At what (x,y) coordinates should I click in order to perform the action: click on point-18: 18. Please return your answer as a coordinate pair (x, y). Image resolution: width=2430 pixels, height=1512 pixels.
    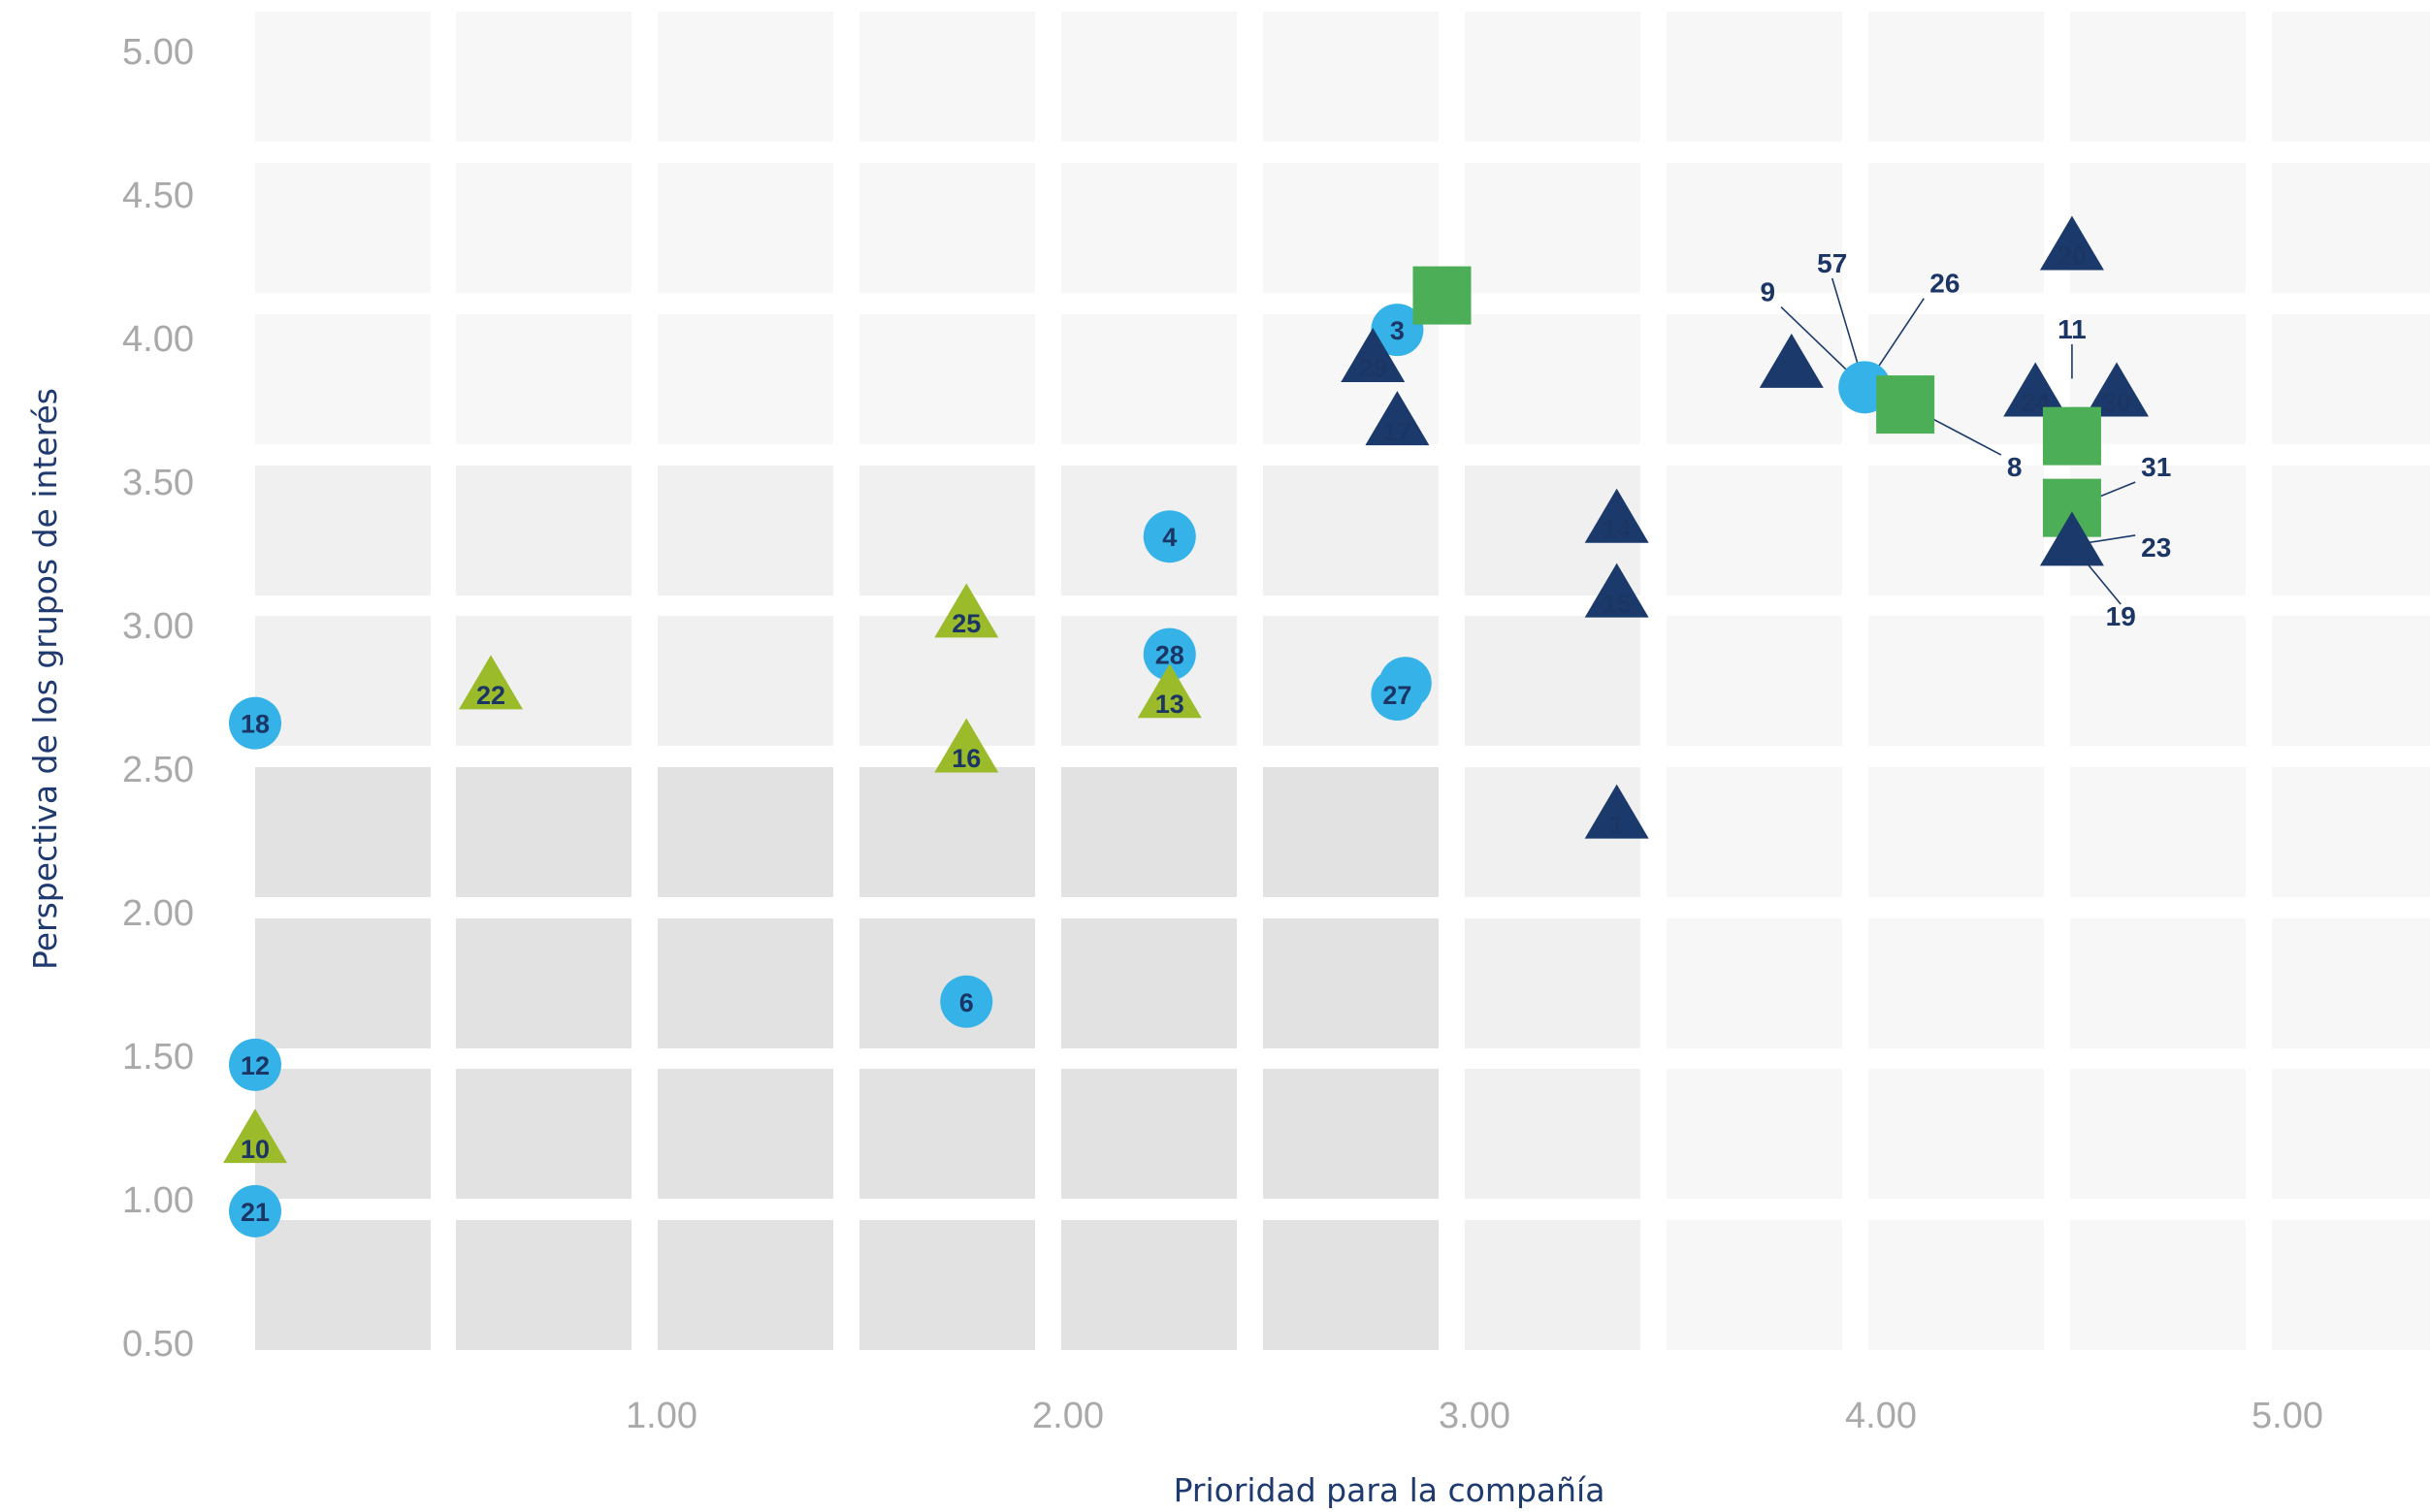
    Looking at the image, I should click on (255, 723).